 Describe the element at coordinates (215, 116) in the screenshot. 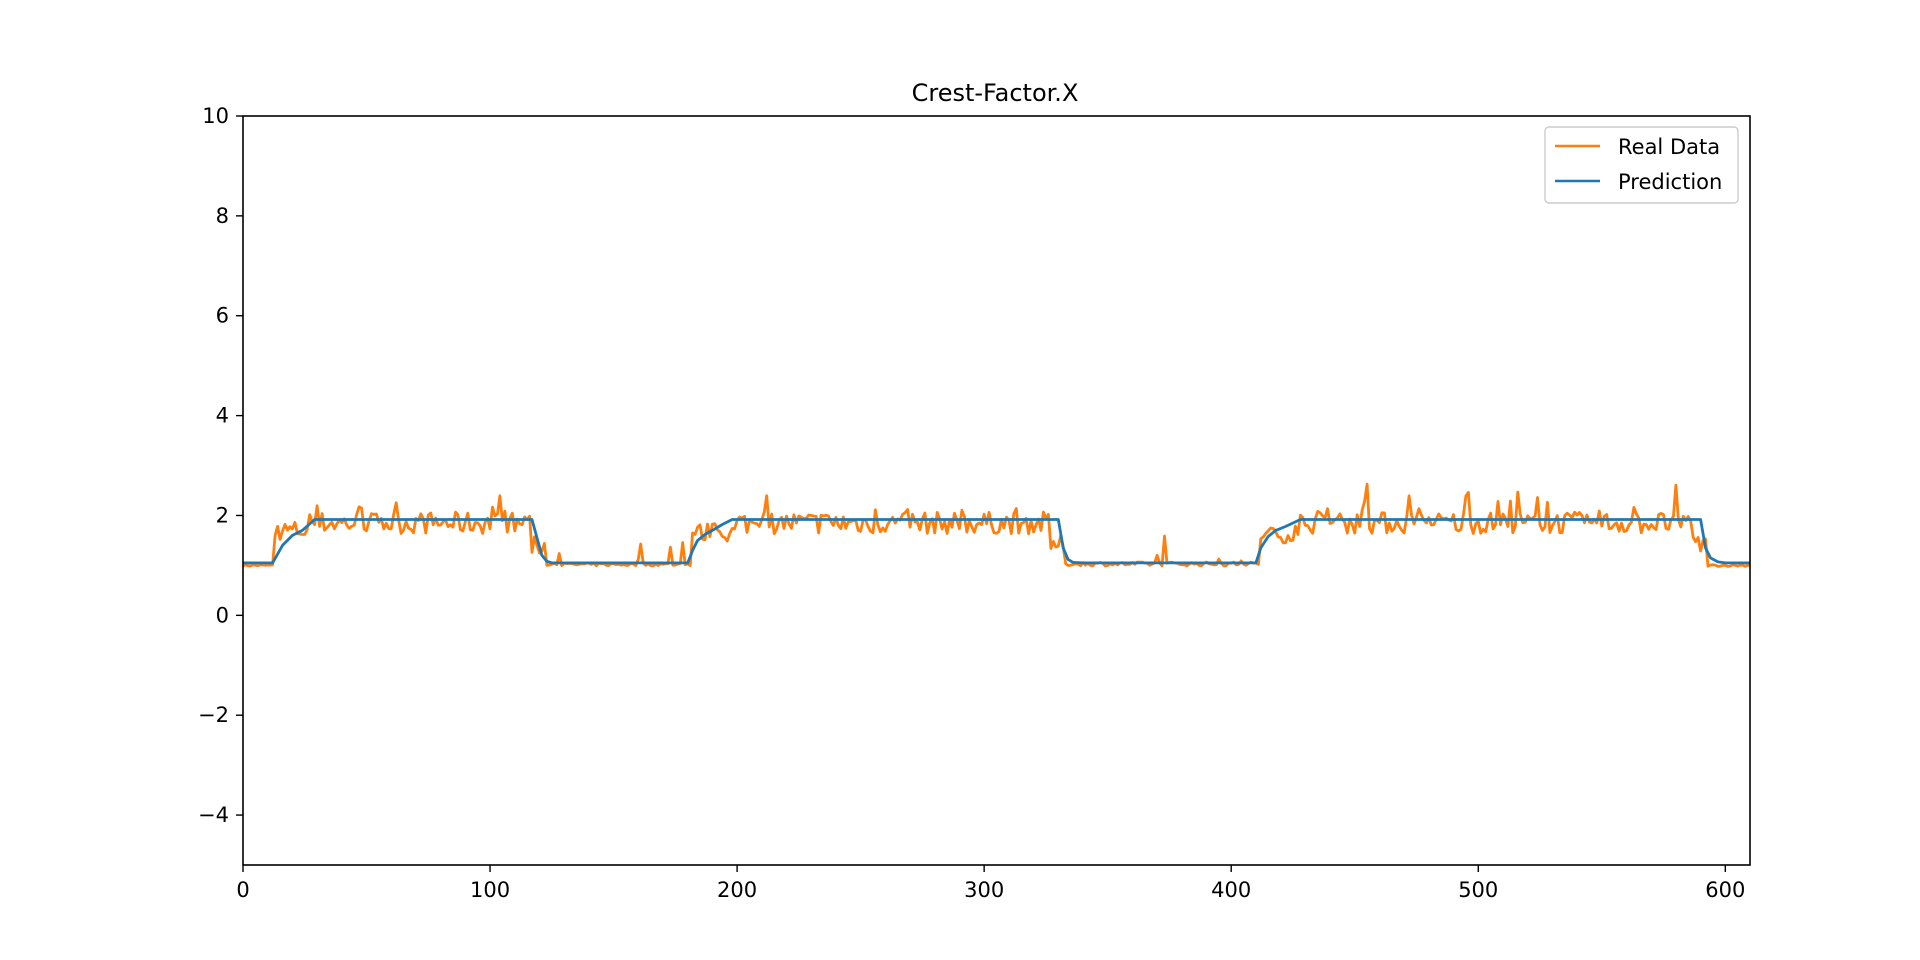

I see `y-tick-label: 10` at that location.